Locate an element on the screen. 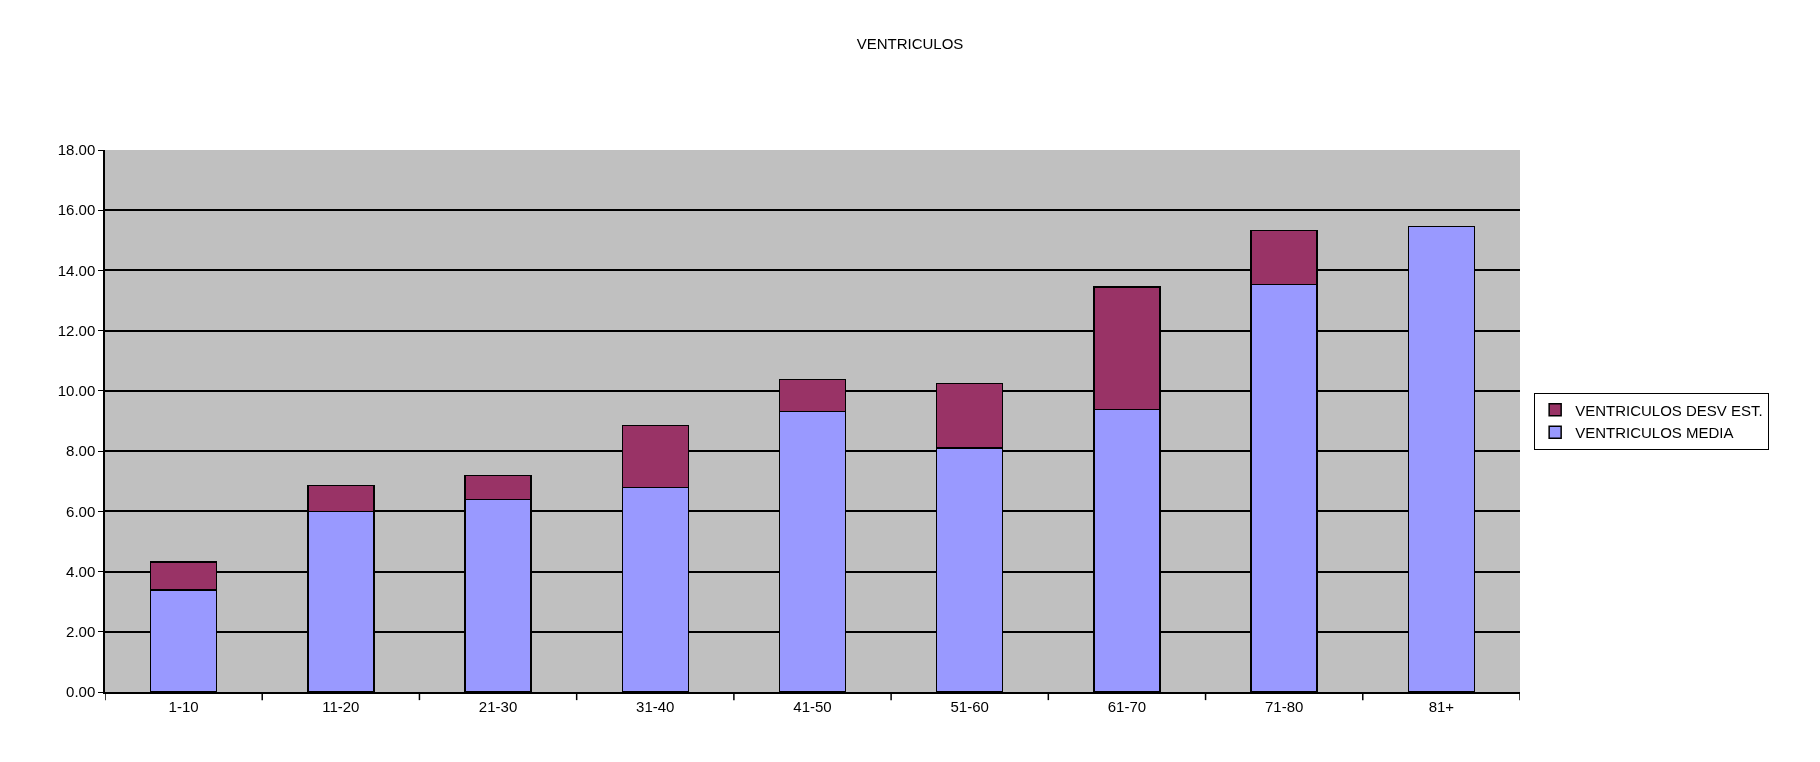 Image resolution: width=1820 pixels, height=762 pixels. x-tick-label: 21-30 is located at coordinates (498, 706).